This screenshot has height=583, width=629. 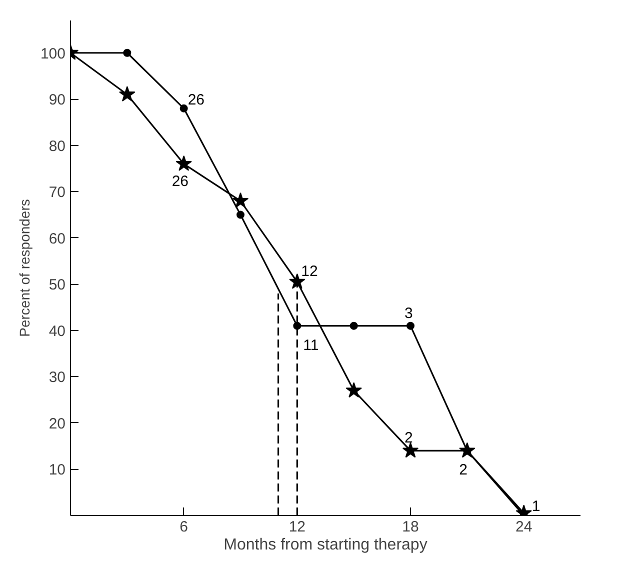 What do you see at coordinates (309, 271) in the screenshot?
I see `annotation: 12` at bounding box center [309, 271].